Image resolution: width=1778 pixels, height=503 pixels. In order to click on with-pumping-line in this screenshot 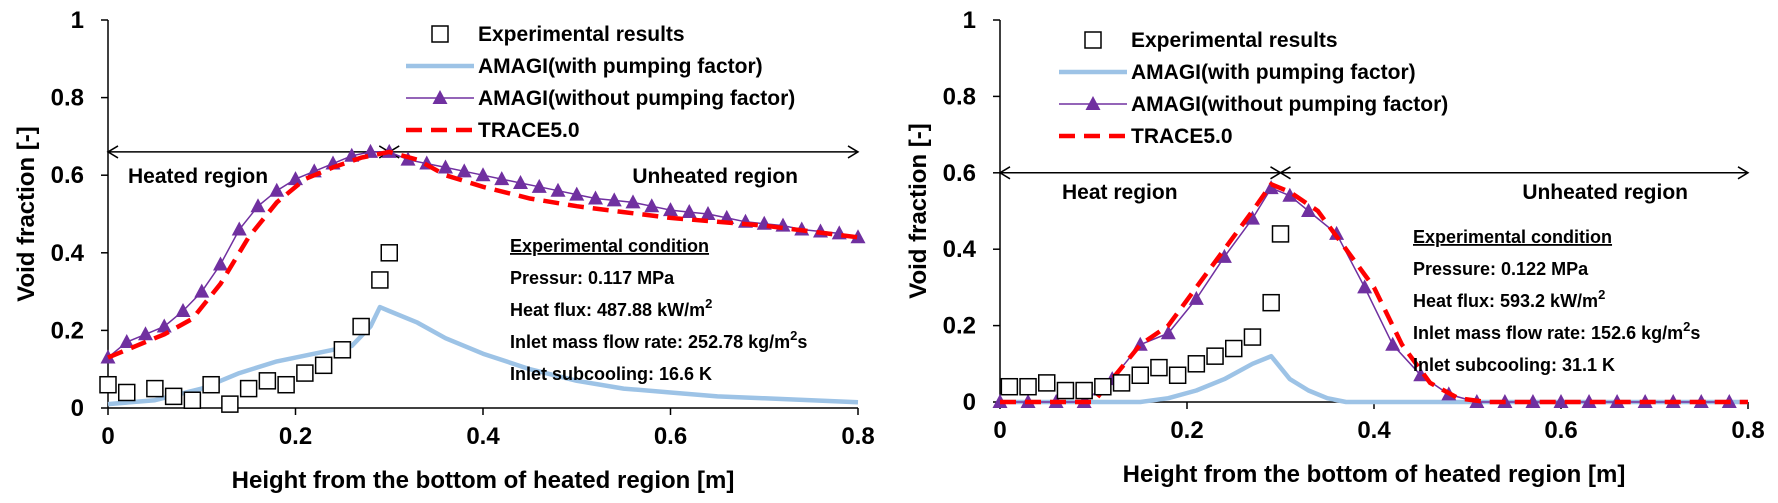, I will do `click(483, 355)`.